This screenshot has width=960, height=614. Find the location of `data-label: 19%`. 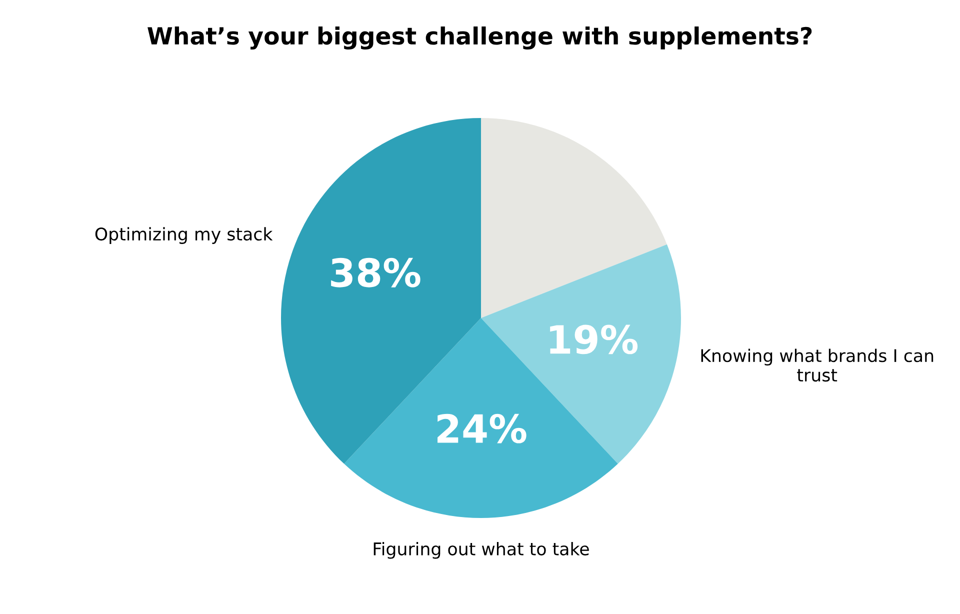

data-label: 19% is located at coordinates (594, 339).